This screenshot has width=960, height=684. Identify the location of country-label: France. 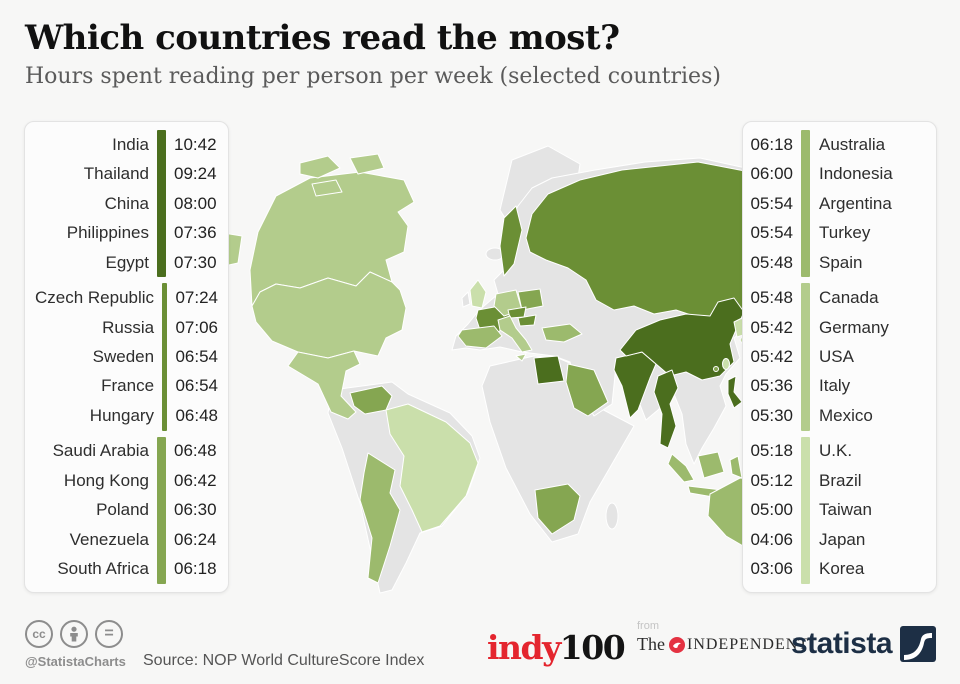
(128, 386).